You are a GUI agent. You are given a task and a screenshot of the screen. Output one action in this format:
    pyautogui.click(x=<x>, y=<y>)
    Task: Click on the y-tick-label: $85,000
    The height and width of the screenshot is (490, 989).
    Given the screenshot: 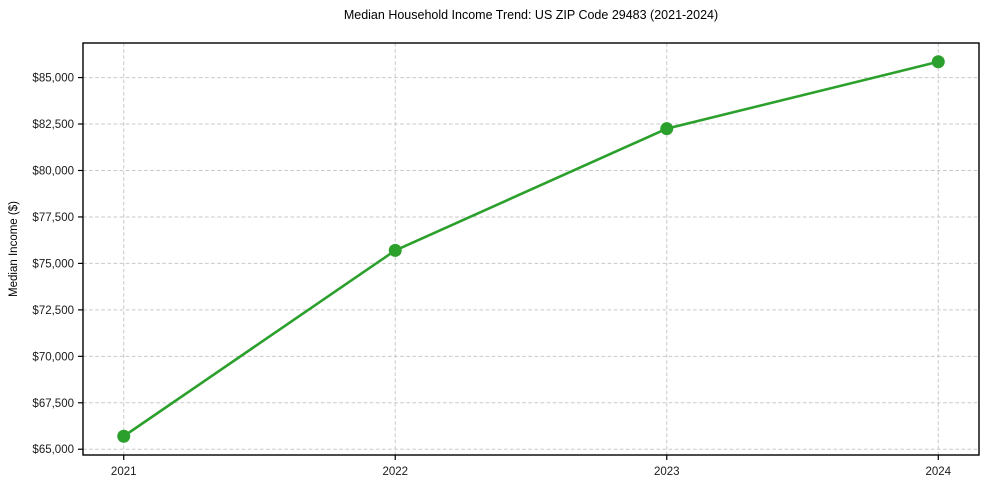 What is the action you would take?
    pyautogui.click(x=53, y=79)
    